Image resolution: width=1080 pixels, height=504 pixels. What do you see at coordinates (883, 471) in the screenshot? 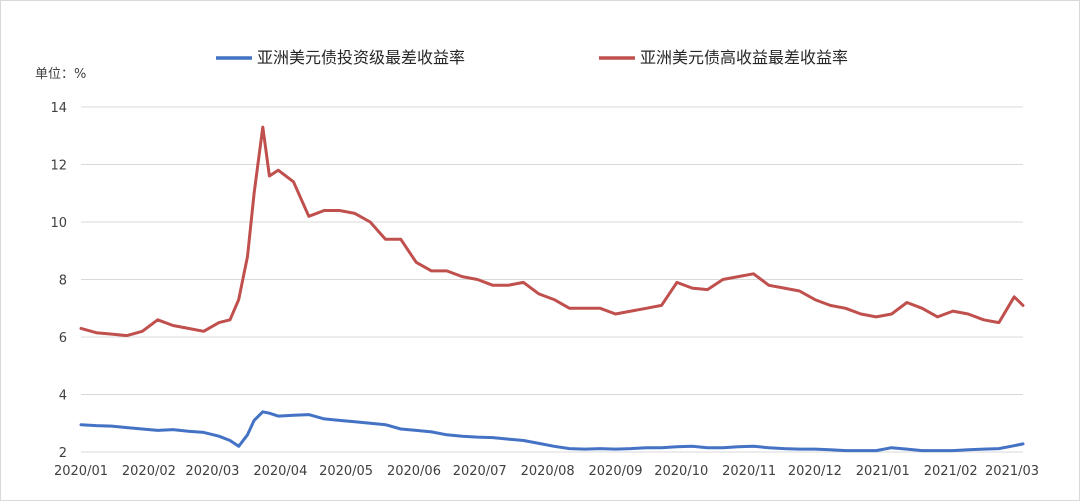
I see `x-tick-label: 2021/01` at bounding box center [883, 471].